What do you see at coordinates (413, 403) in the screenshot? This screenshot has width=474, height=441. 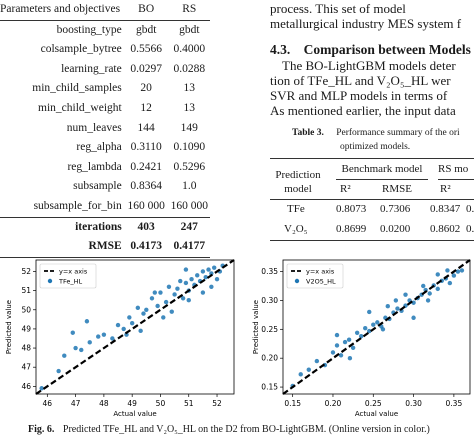 I see `x-tick-label: 0.30` at bounding box center [413, 403].